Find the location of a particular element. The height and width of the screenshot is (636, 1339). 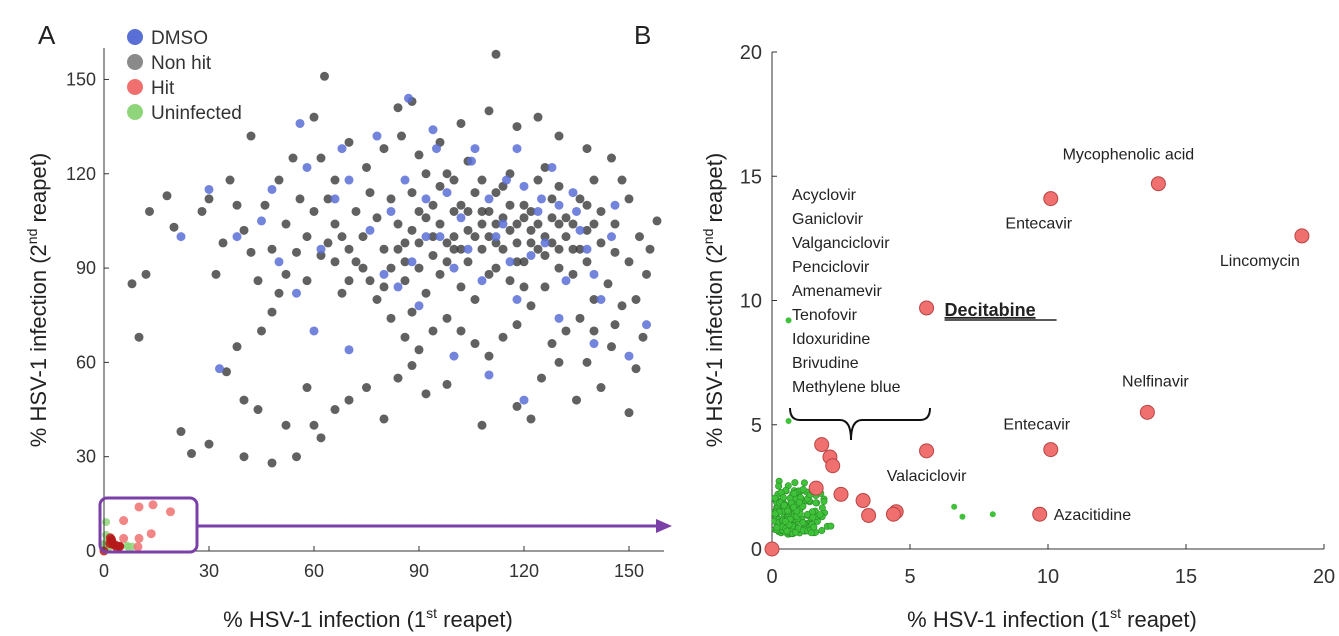

panel-a-letter: A is located at coordinates (47, 35).